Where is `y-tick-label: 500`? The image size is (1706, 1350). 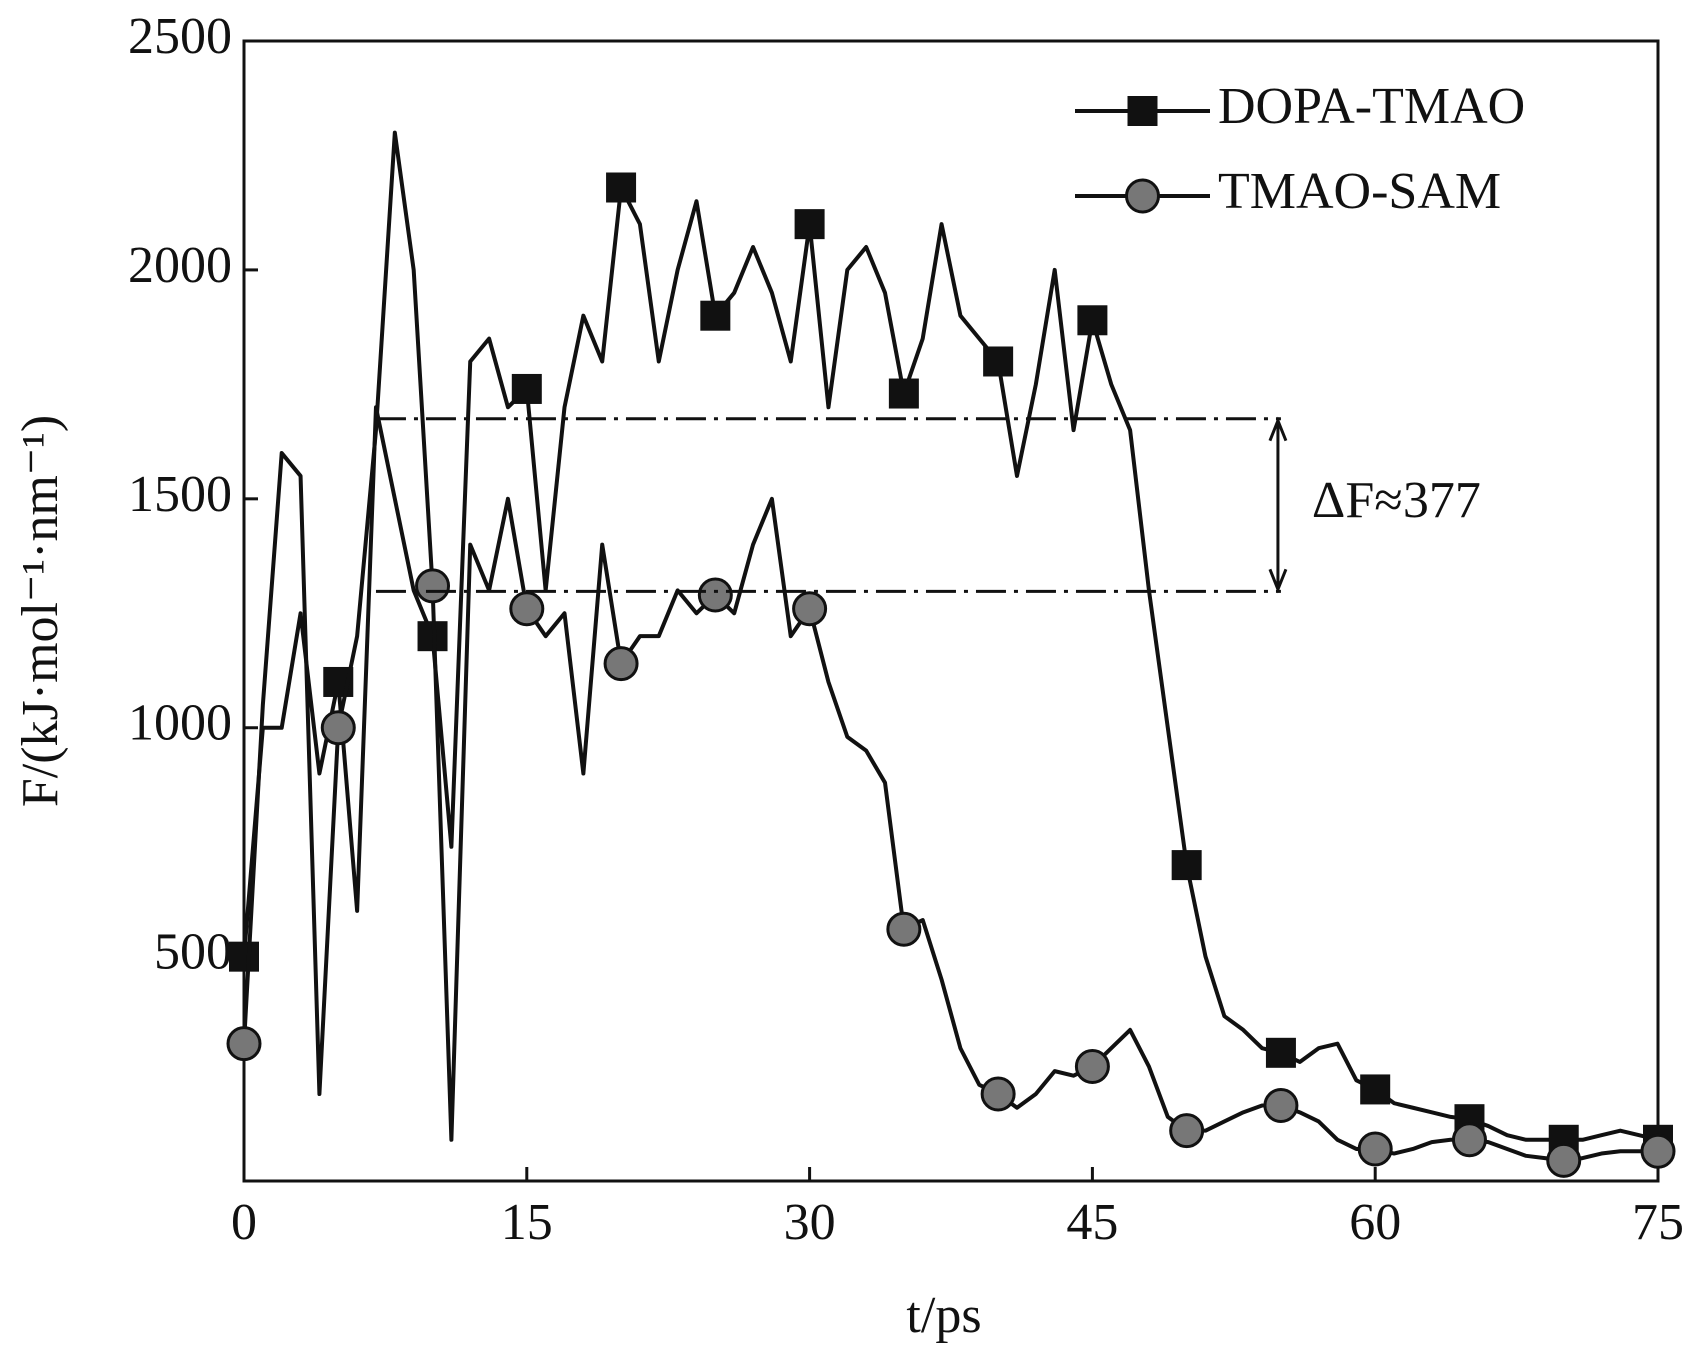
y-tick-label: 500 is located at coordinates (193, 952).